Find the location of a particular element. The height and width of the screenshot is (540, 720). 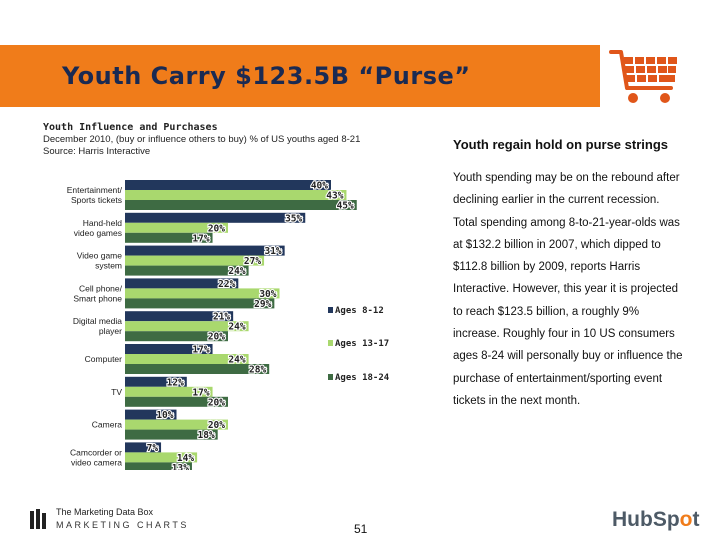

category-label: Camera is located at coordinates (107, 425).